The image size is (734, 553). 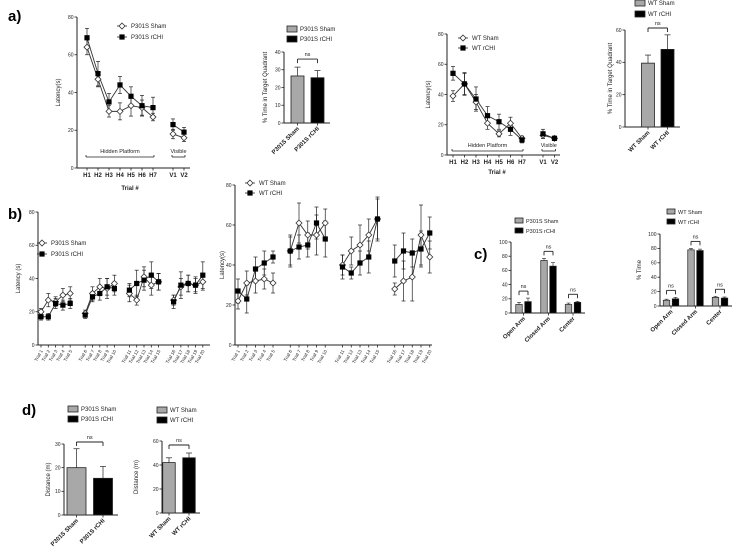 What do you see at coordinates (253, 356) in the screenshot?
I see `x-tick-label: Trial 3` at bounding box center [253, 356].